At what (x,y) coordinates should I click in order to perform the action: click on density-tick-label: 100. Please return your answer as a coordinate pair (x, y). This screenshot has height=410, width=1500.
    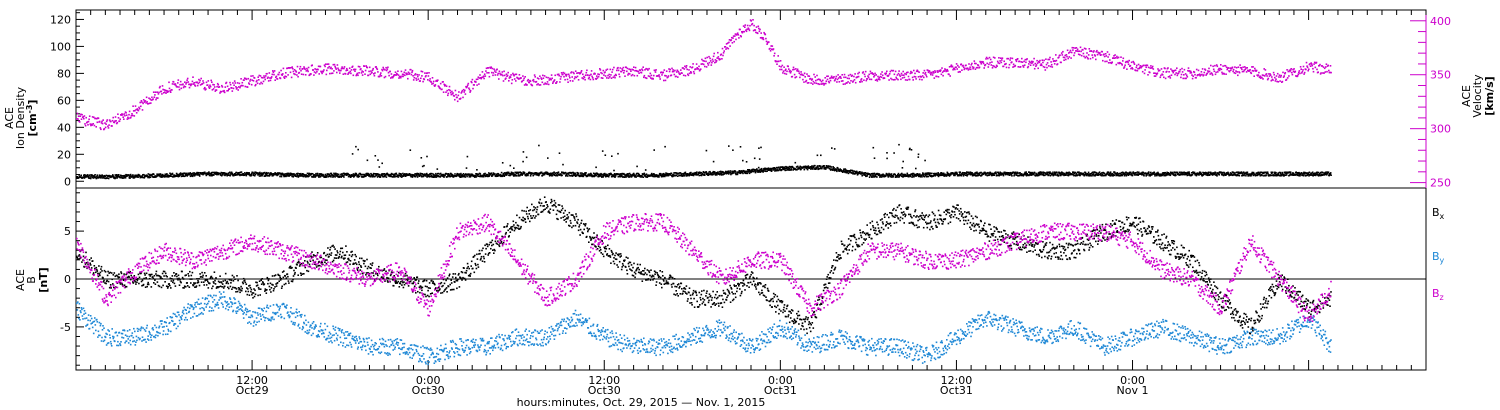
    Looking at the image, I should click on (60, 46).